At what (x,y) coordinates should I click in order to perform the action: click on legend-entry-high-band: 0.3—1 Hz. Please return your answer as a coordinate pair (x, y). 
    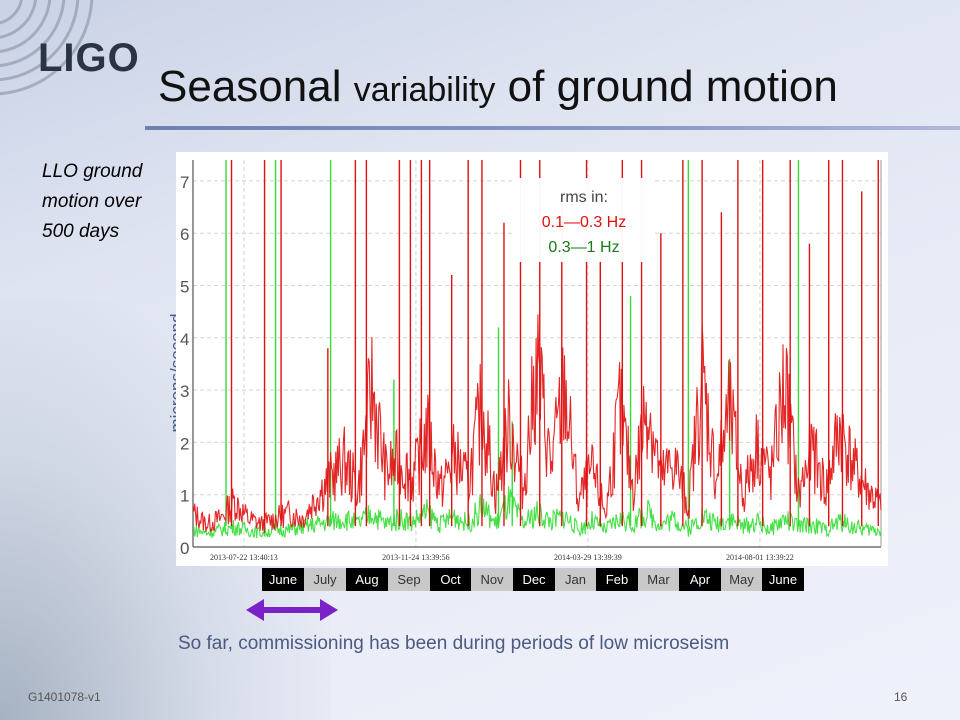
    Looking at the image, I should click on (583, 247).